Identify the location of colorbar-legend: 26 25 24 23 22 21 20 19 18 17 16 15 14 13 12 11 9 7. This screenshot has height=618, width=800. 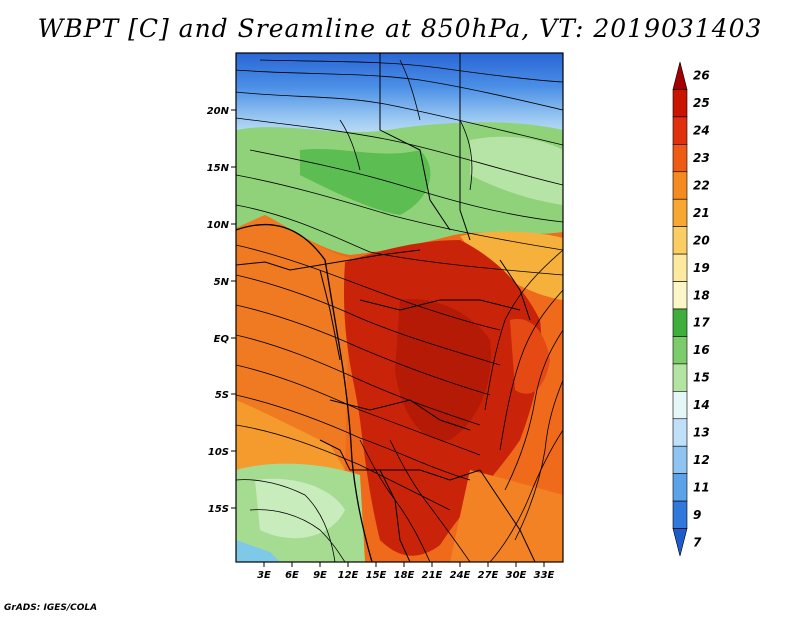
(691, 309).